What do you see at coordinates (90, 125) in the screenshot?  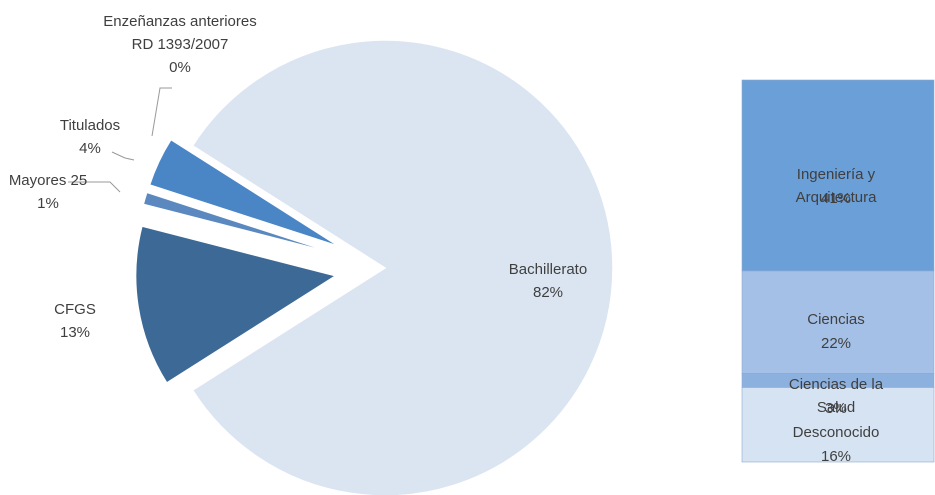 I see `slice-label: Titulados` at bounding box center [90, 125].